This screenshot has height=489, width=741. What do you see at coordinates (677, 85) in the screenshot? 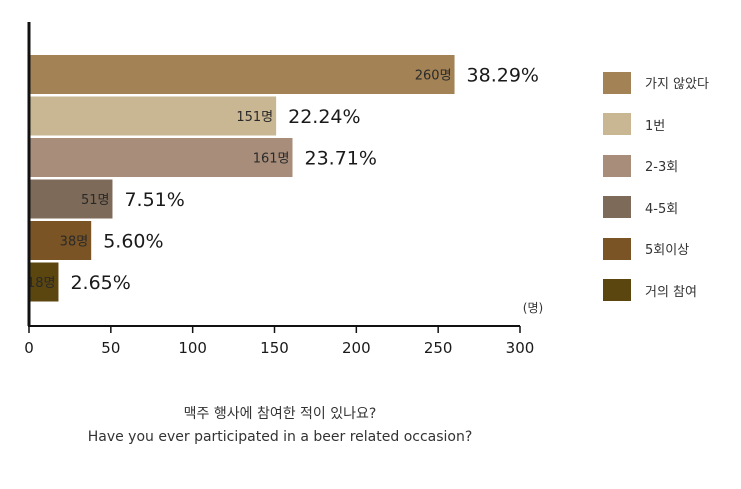
I see `legend-label: 가지 않았다` at bounding box center [677, 85].